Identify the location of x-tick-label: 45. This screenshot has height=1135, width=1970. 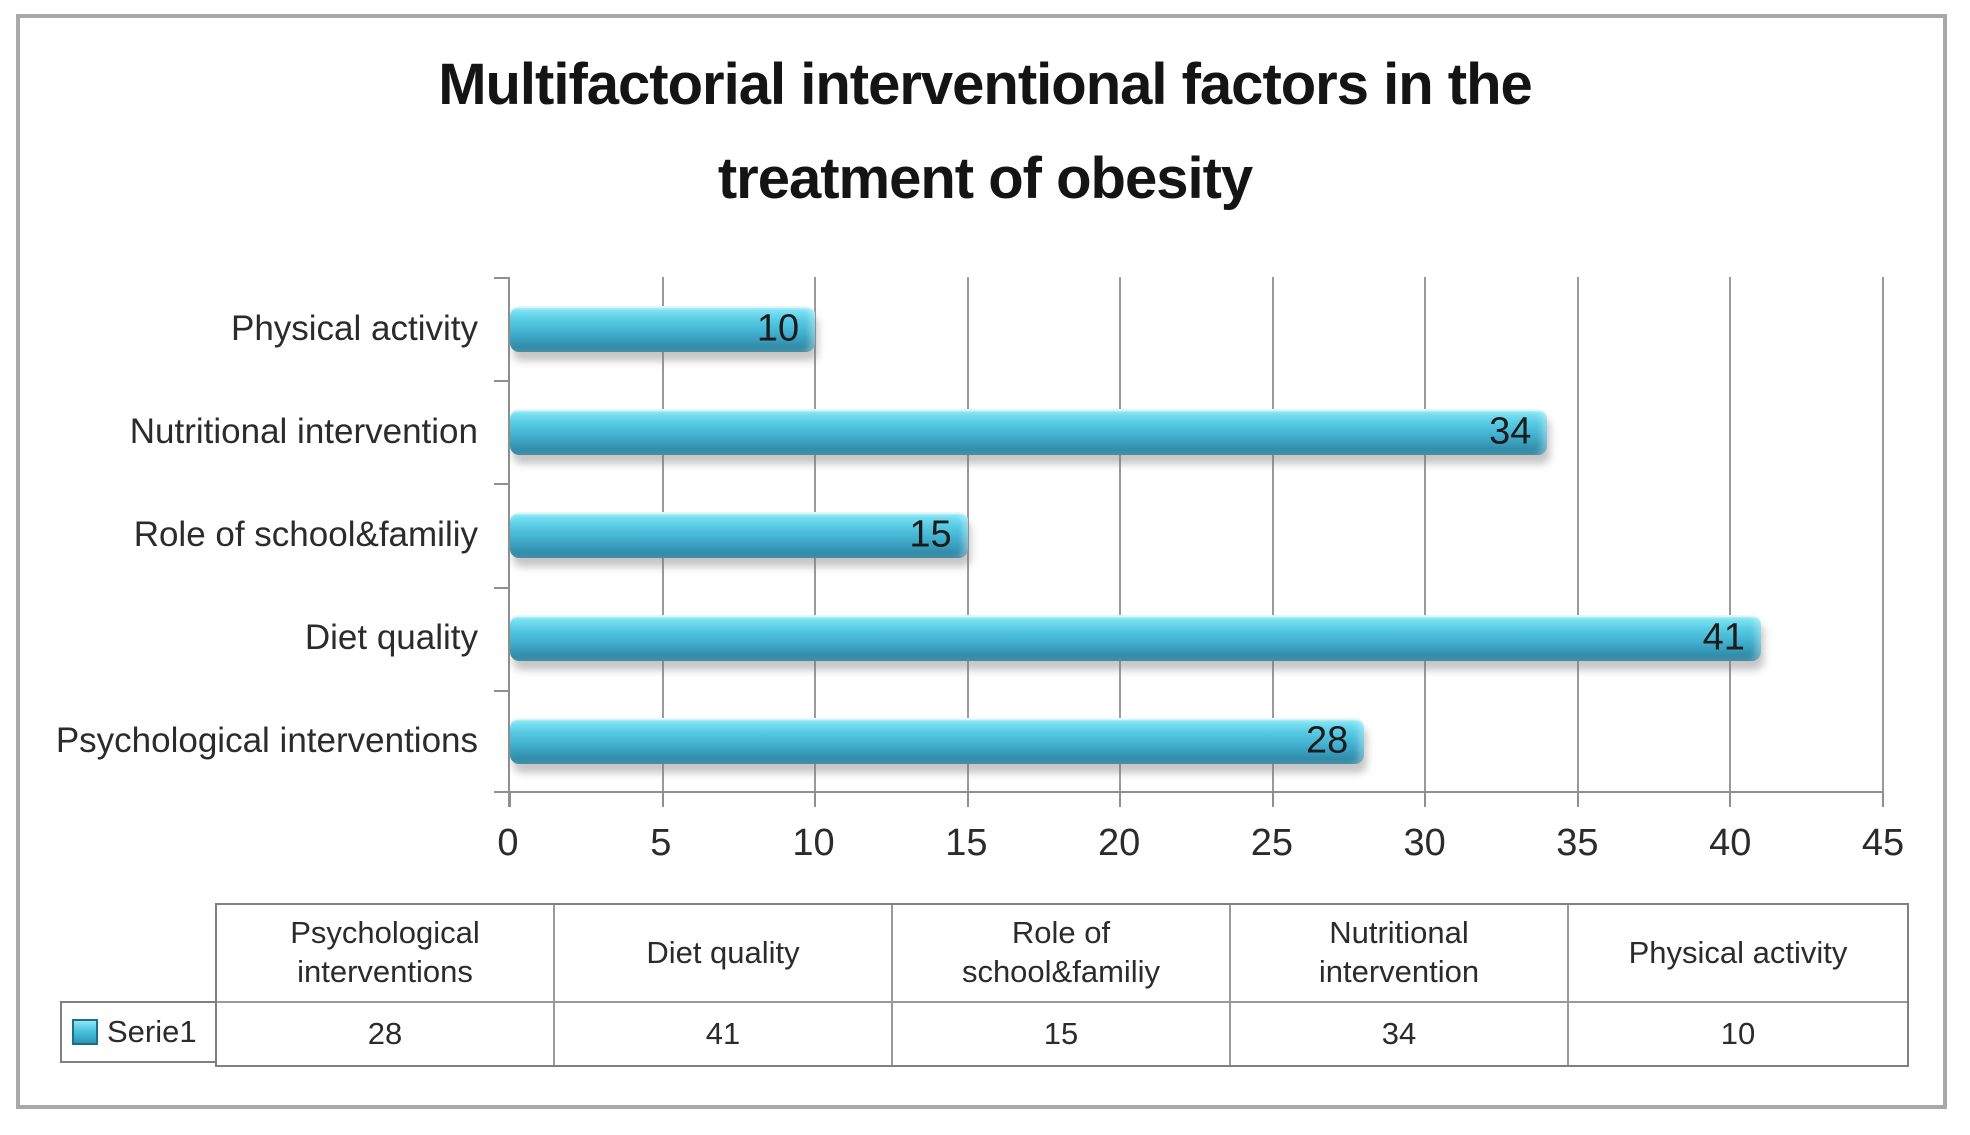
(1883, 843).